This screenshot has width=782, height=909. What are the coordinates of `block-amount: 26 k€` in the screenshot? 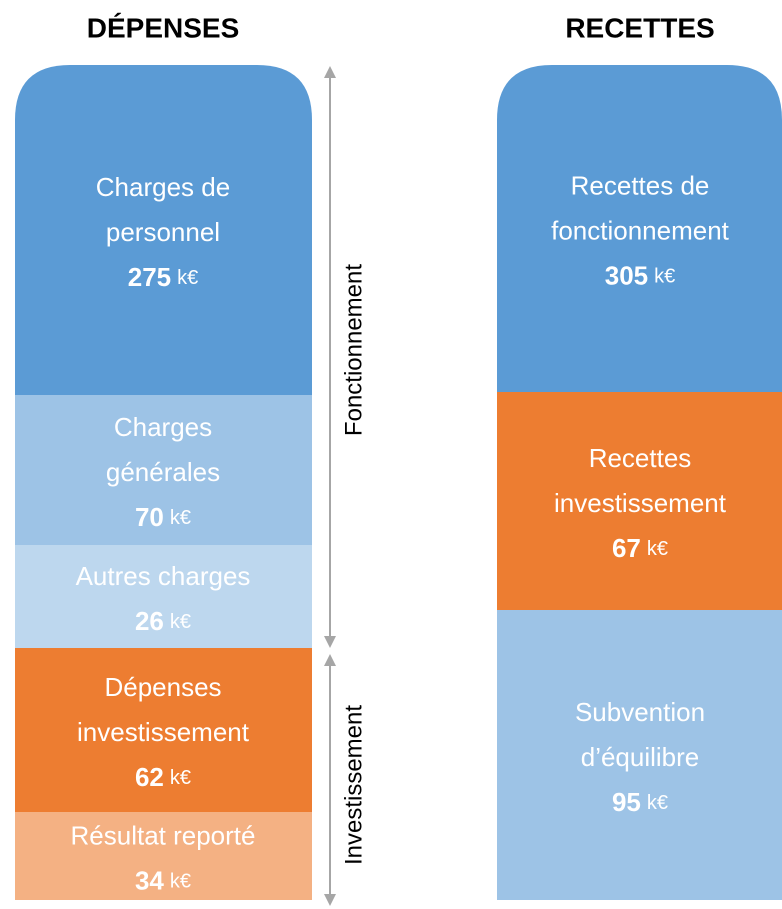 It's located at (163, 621).